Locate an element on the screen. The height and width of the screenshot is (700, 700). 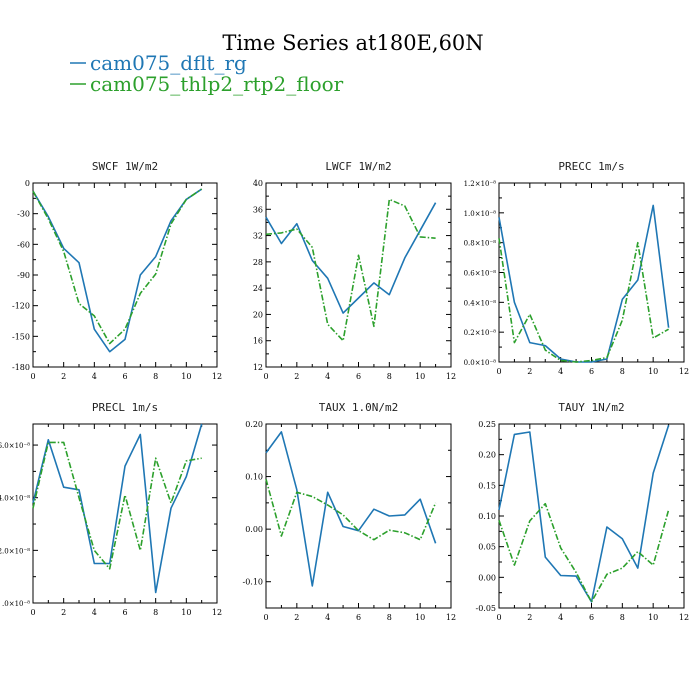
y-tick-label-tauy: -0.05 is located at coordinates (485, 608).